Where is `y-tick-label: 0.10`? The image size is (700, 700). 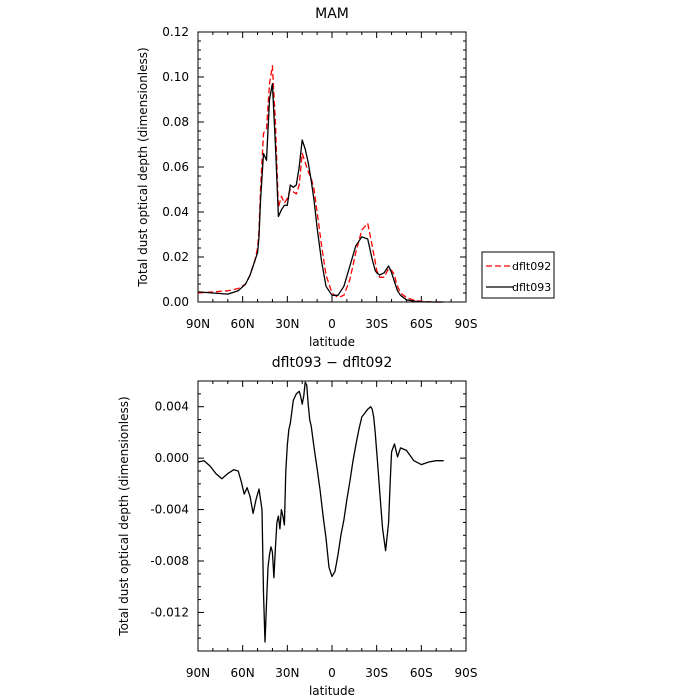
y-tick-label: 0.10 is located at coordinates (175, 77).